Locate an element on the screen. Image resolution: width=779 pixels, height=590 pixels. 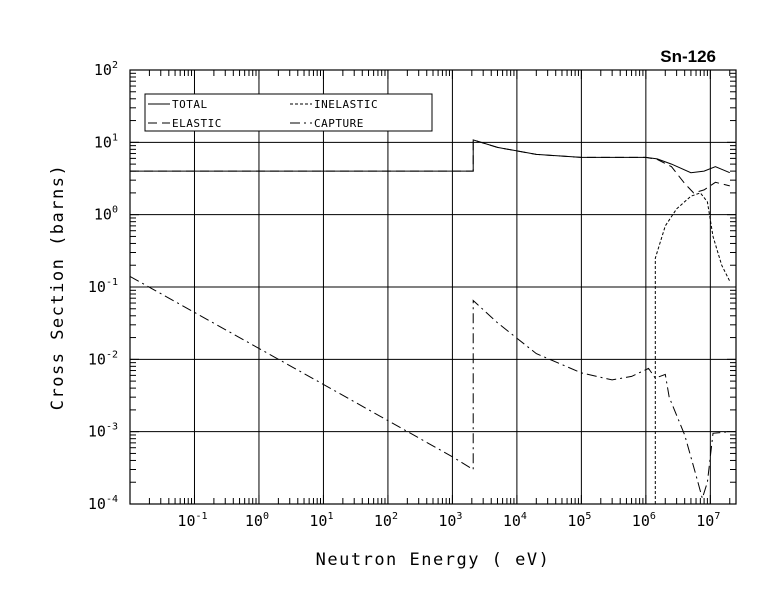
series-elastic-line is located at coordinates (430, 166).